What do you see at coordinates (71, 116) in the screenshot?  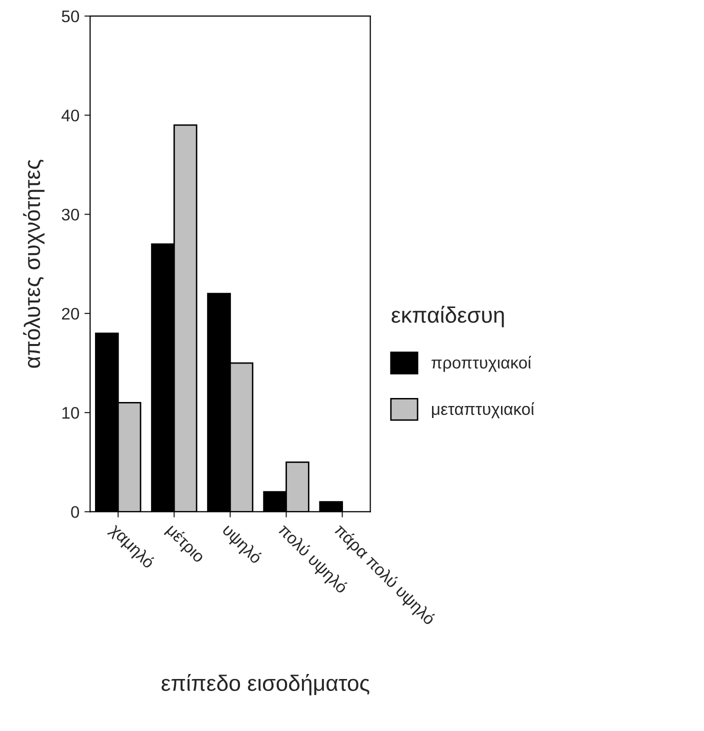 I see `y-tick-label: 40` at bounding box center [71, 116].